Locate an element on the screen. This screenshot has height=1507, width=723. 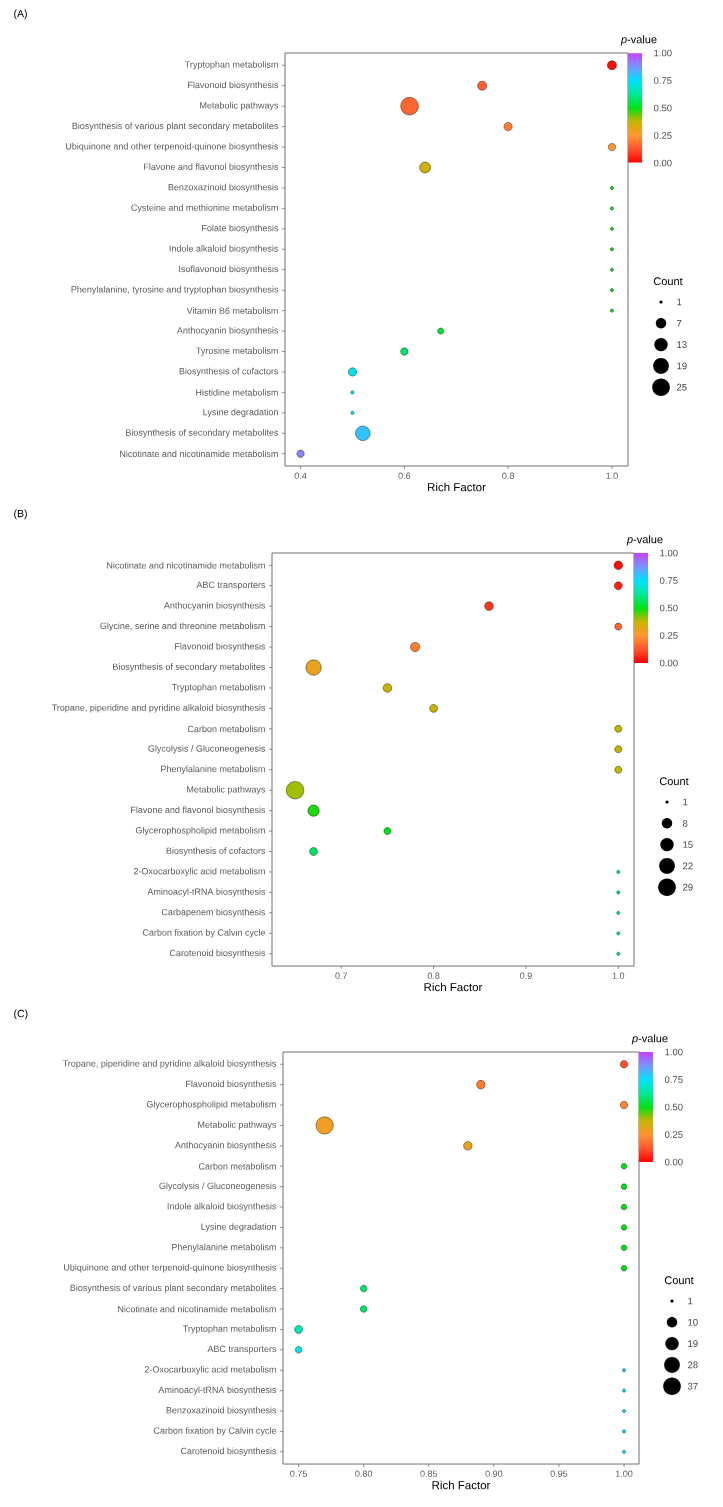
y-tick-label: Biosynthesis of various plant secondary metabolites is located at coordinates (173, 1288).